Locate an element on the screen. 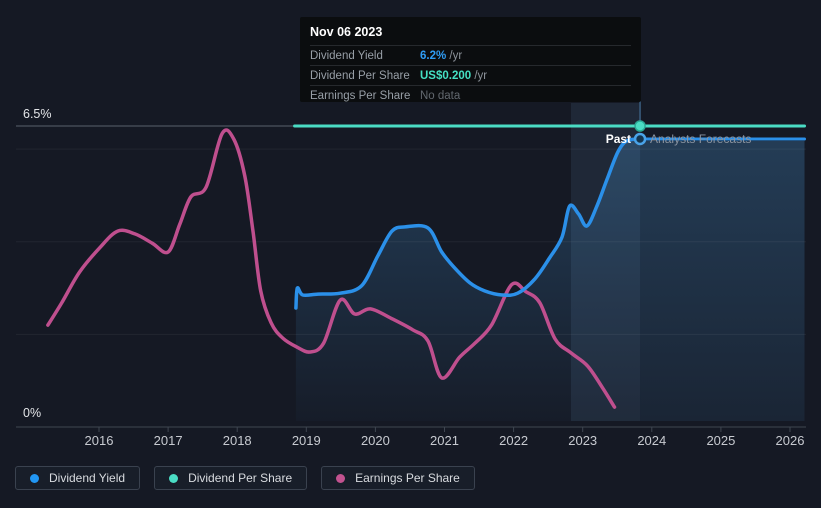  x-axis-year-label: 2018 is located at coordinates (237, 440).